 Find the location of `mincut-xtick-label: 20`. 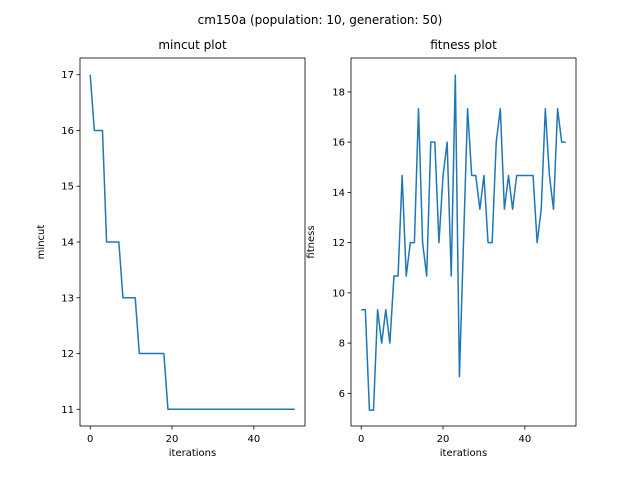

mincut-xtick-label: 20 is located at coordinates (172, 439).